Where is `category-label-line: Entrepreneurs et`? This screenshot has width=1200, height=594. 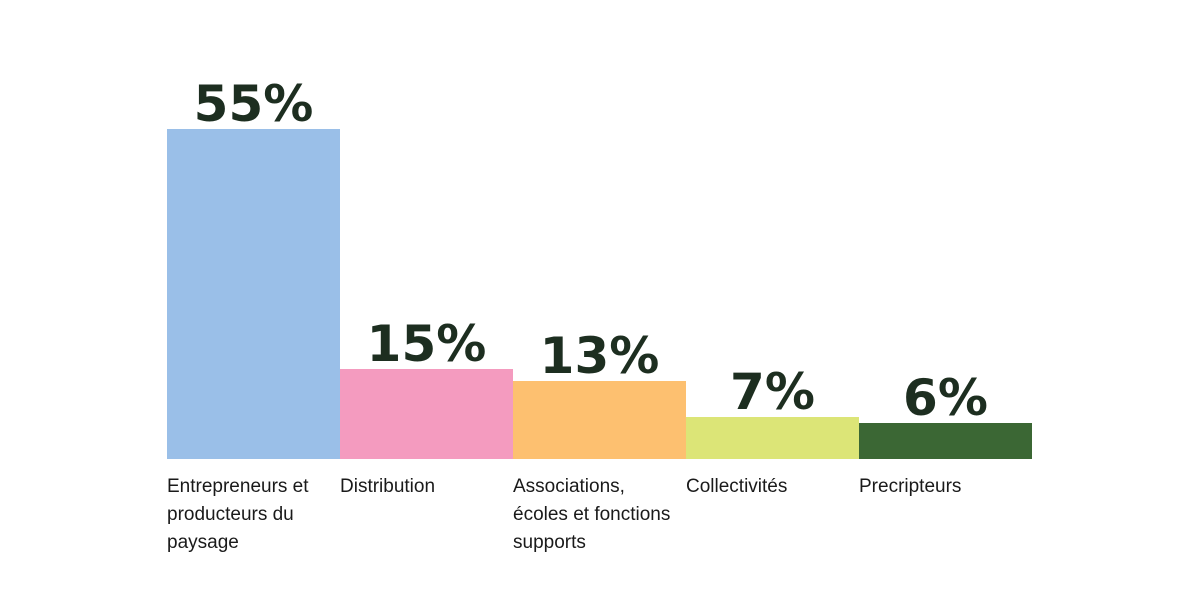 category-label-line: Entrepreneurs et is located at coordinates (238, 486).